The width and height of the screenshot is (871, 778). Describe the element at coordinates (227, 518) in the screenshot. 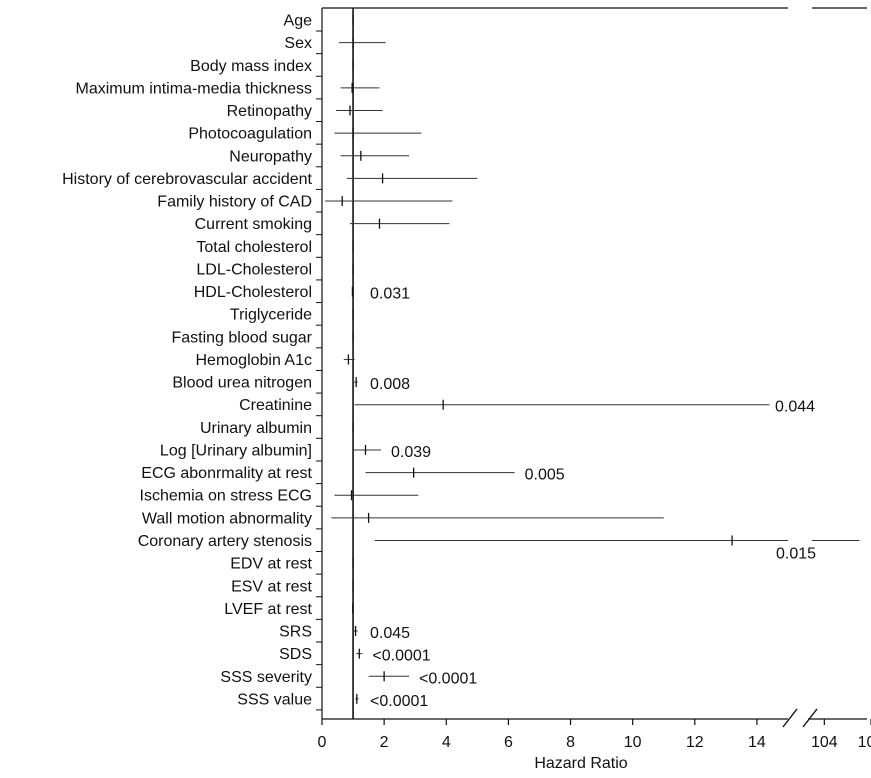

I see `row-label: Wall motion abnormality` at that location.